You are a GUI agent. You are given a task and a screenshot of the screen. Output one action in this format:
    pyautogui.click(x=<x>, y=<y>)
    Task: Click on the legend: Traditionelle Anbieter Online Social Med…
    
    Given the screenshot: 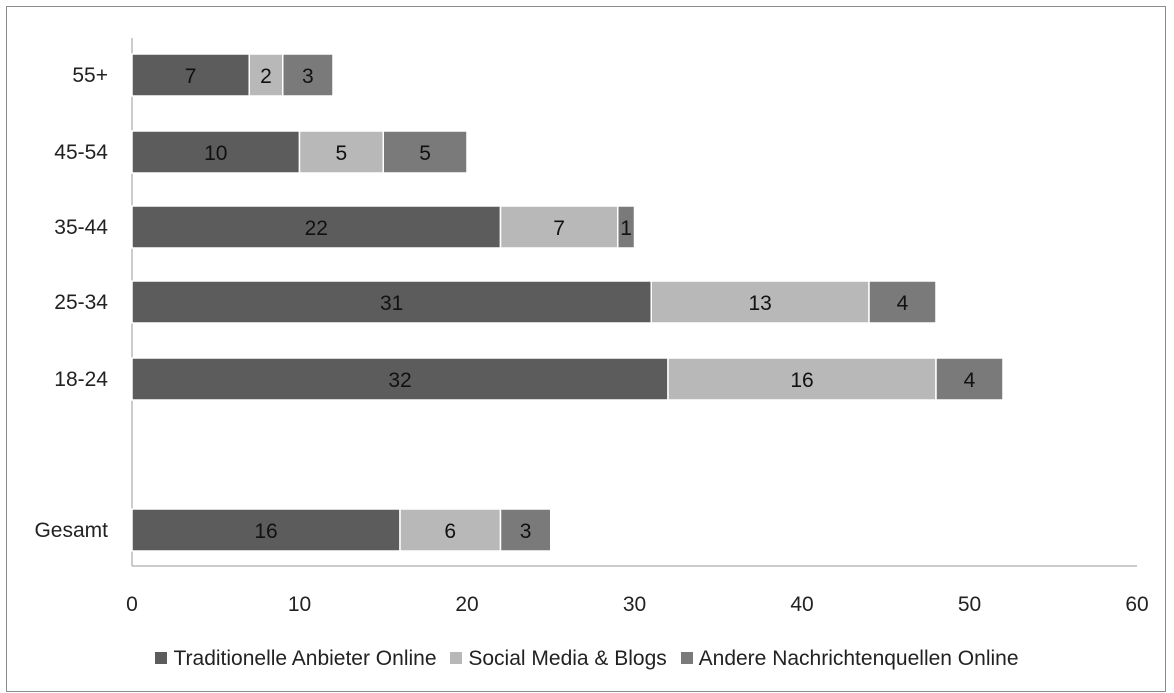 What is the action you would take?
    pyautogui.click(x=587, y=659)
    